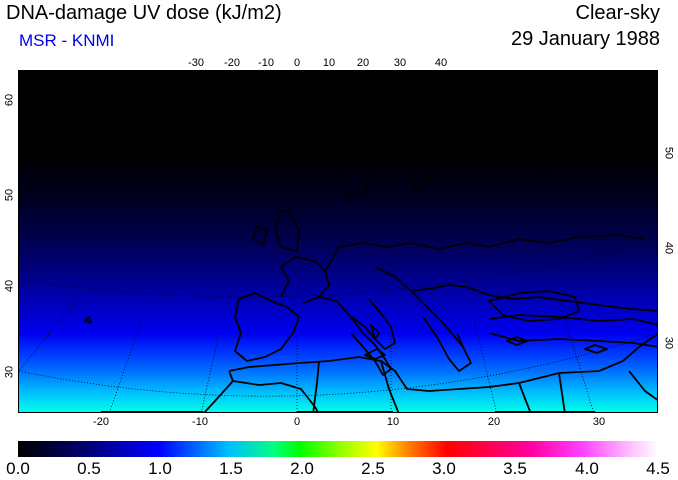 This screenshot has width=678, height=480. Describe the element at coordinates (515, 468) in the screenshot. I see `colorbar-label: 3.5` at that location.